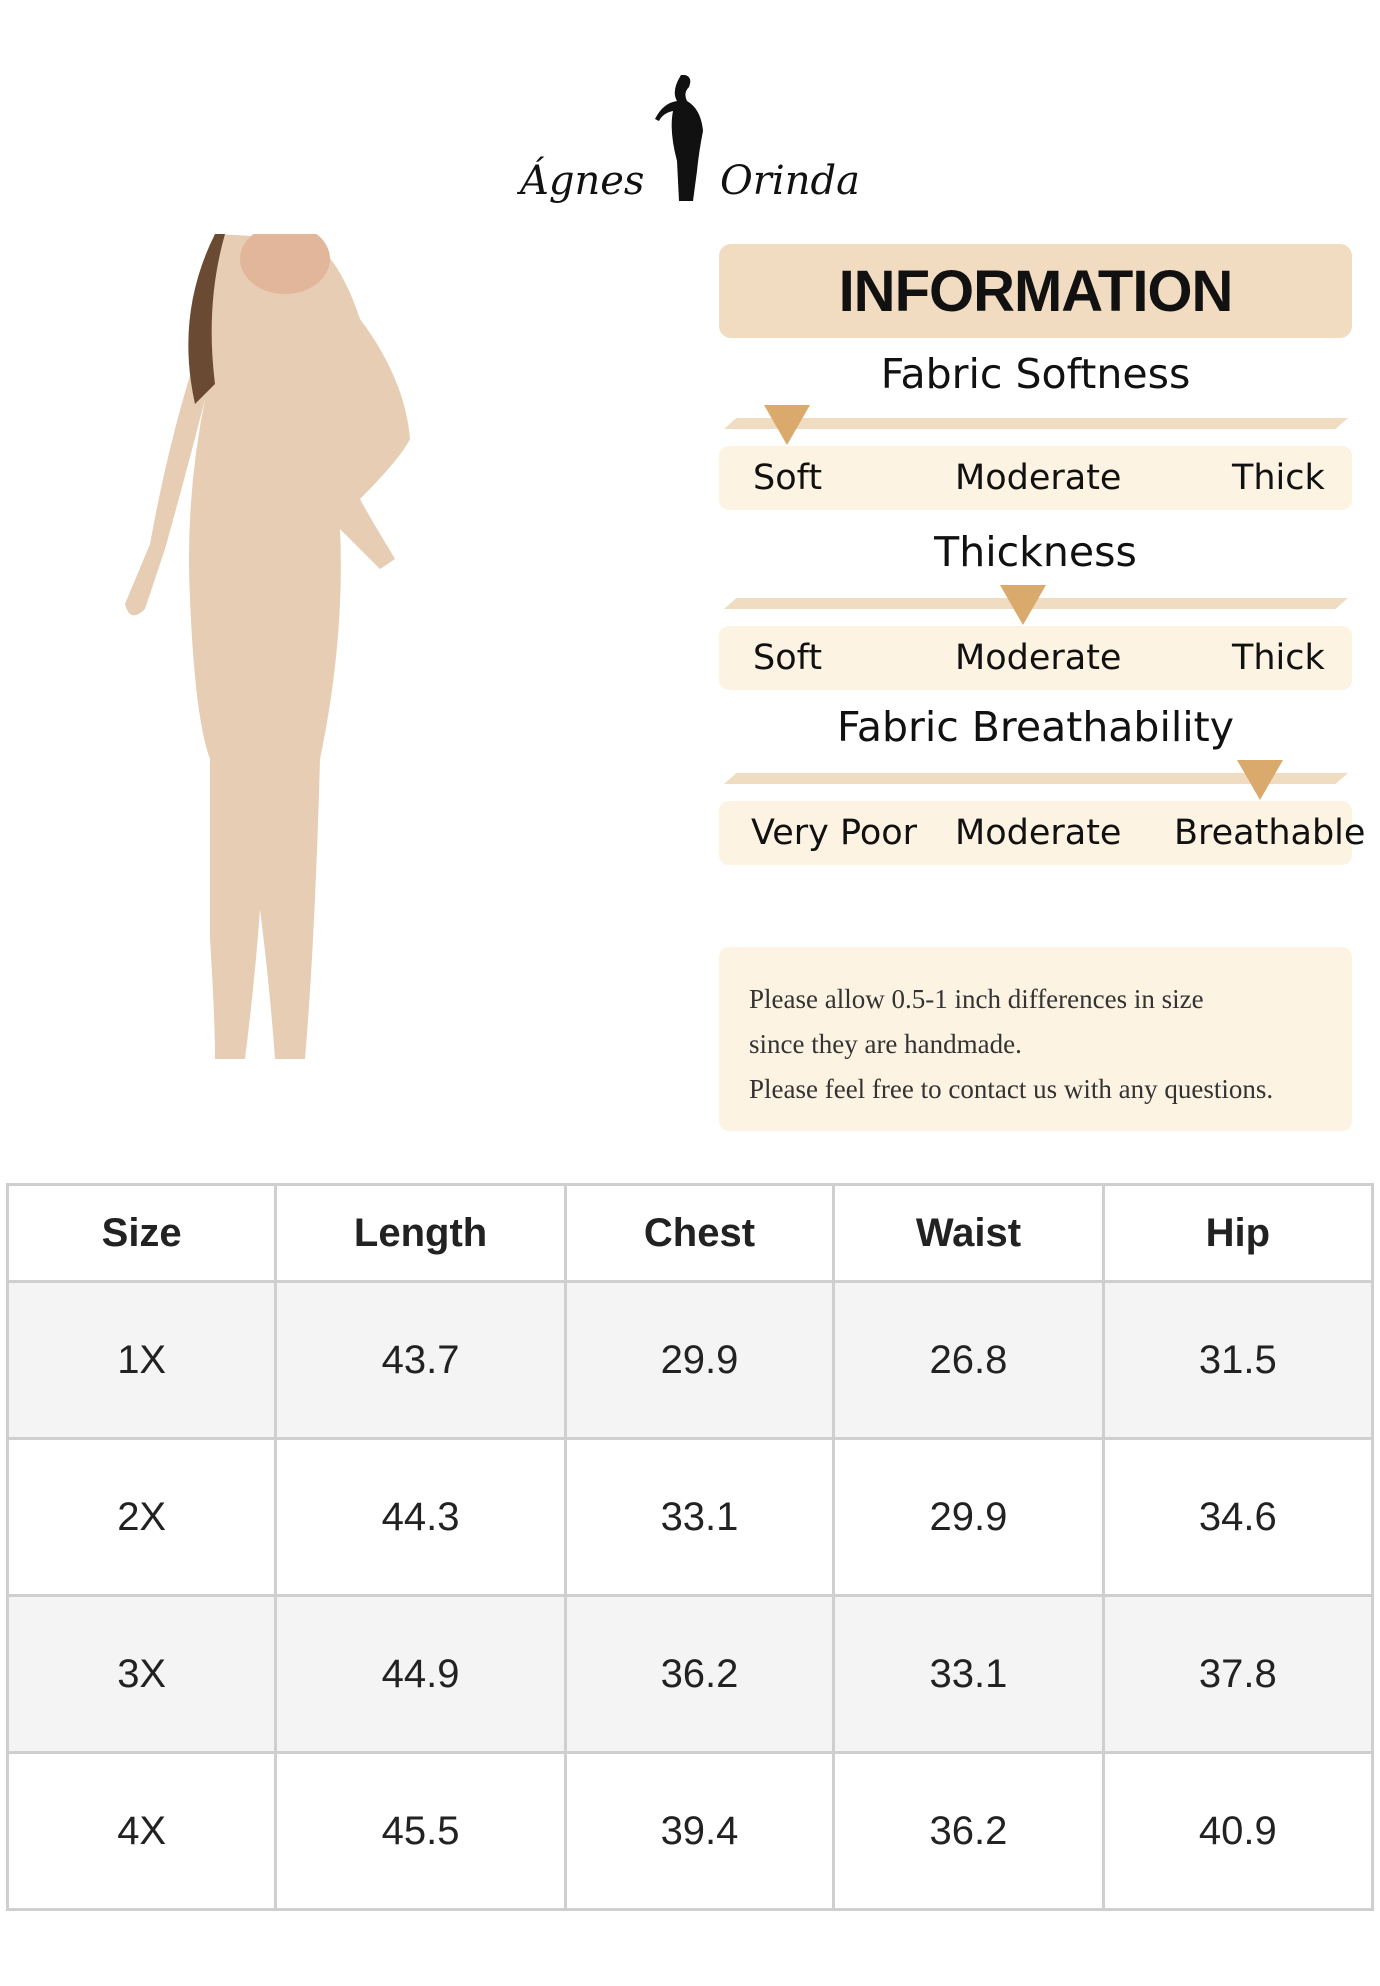 The image size is (1380, 1986). Describe the element at coordinates (420, 1233) in the screenshot. I see `header-length: Length` at that location.